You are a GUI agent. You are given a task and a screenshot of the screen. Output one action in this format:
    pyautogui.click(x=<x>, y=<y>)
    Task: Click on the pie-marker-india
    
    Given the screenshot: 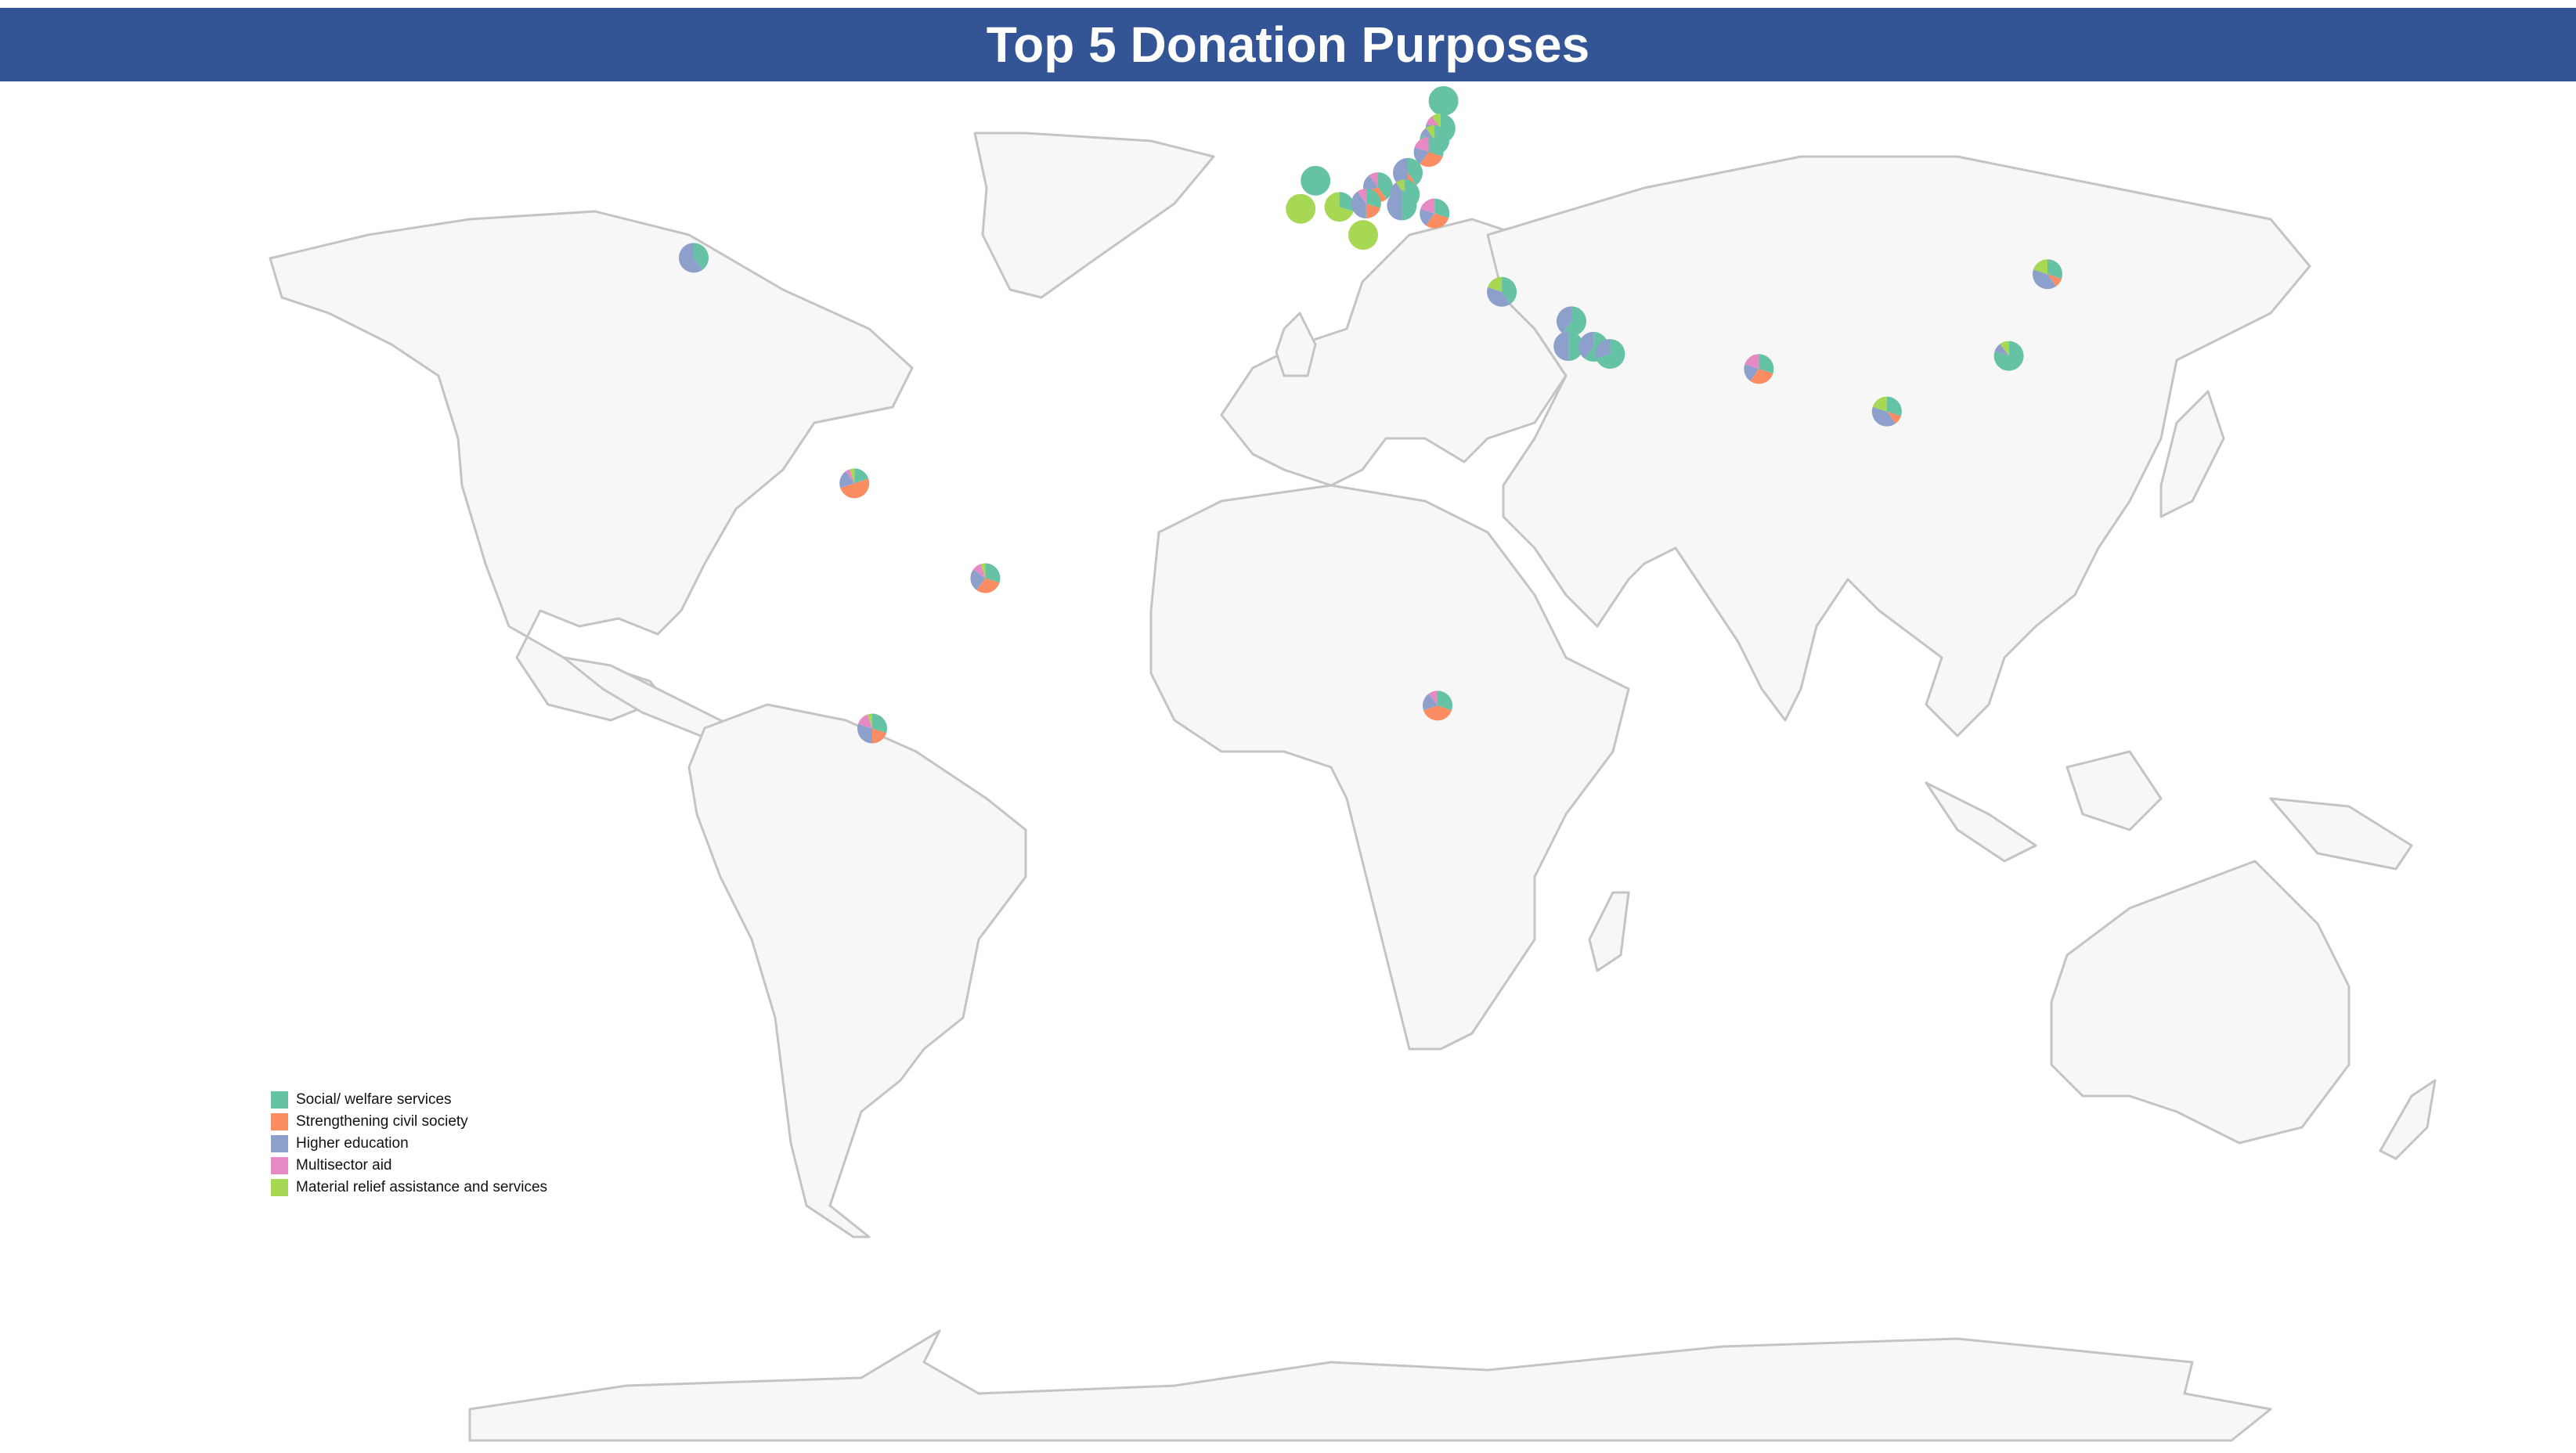 What is the action you would take?
    pyautogui.click(x=1759, y=369)
    